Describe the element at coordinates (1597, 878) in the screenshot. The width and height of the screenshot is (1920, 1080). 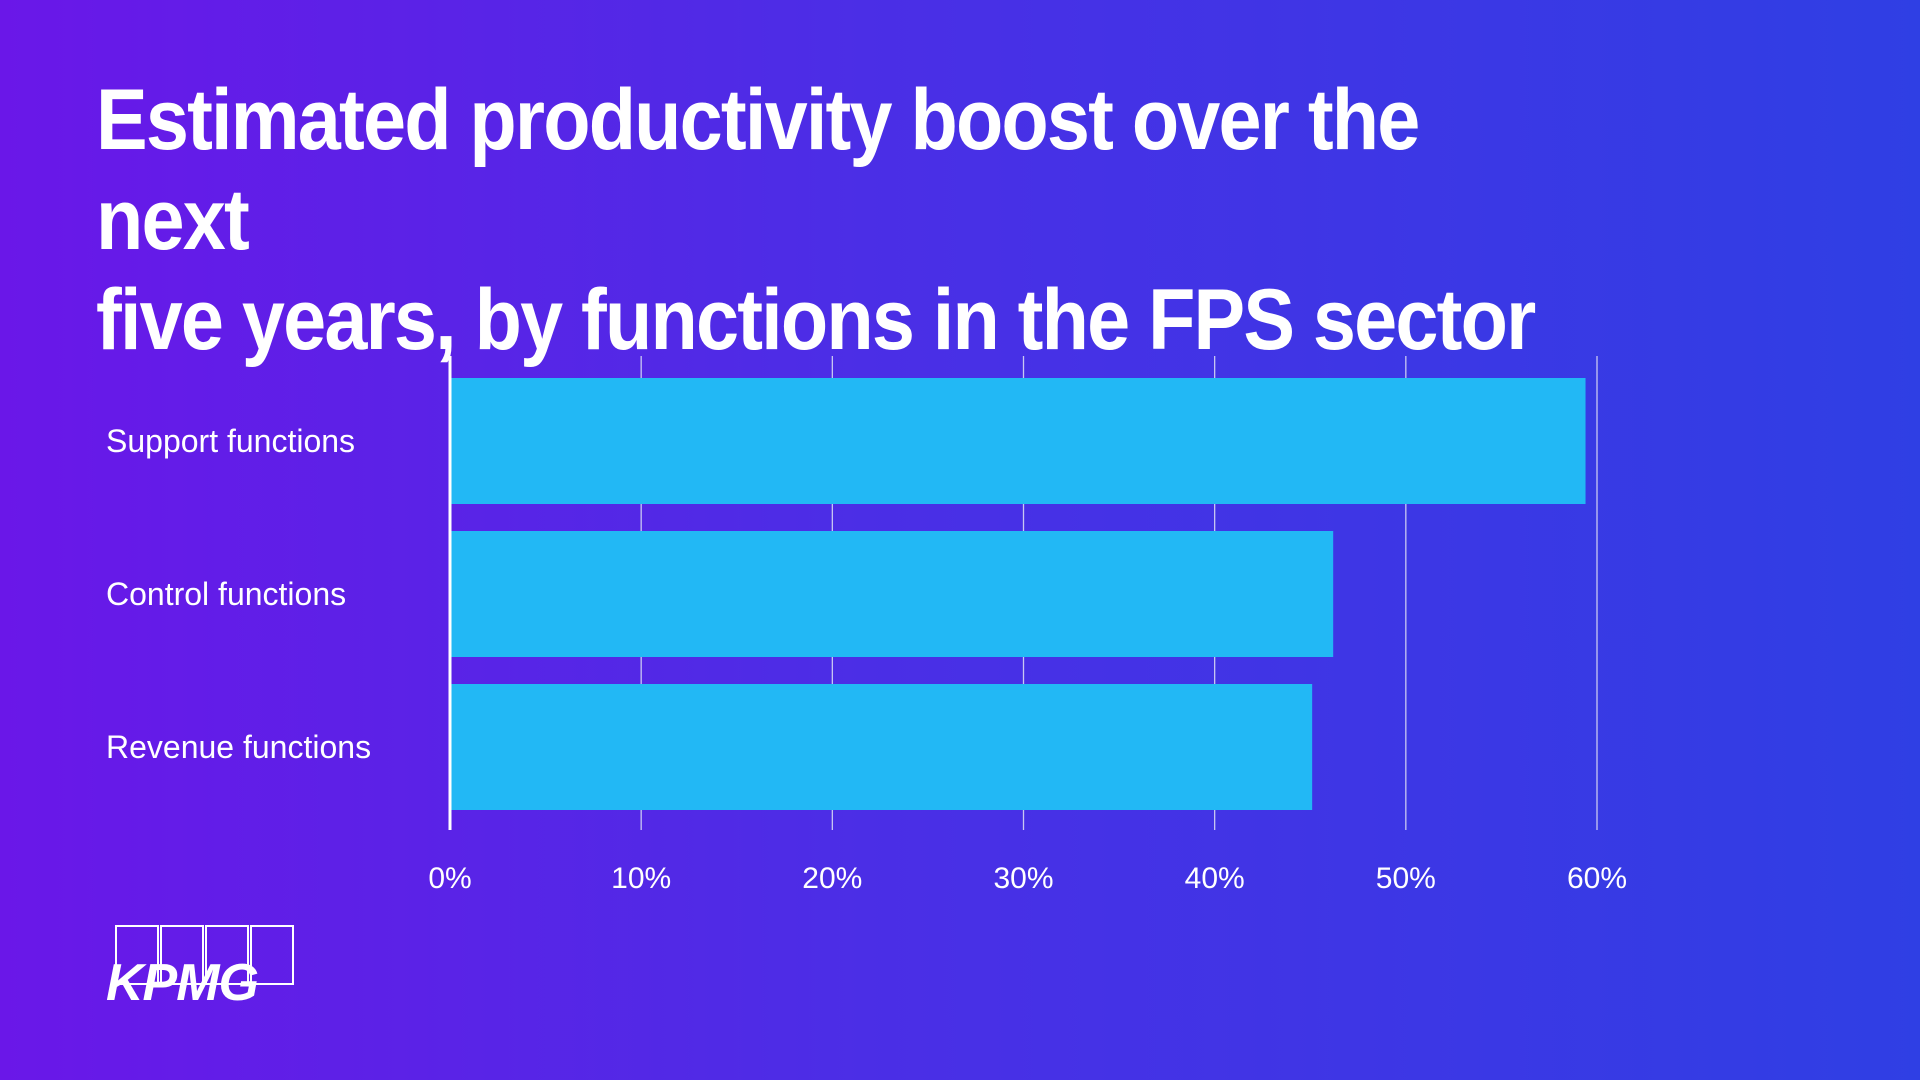
I see `x-tick-label: 60%` at that location.